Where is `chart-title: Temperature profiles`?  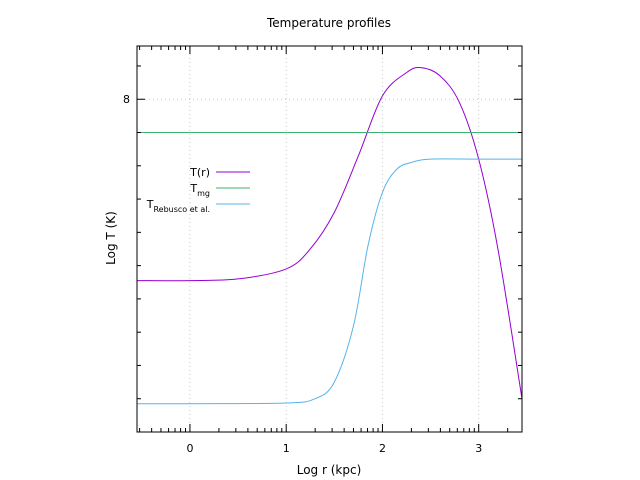
chart-title: Temperature profiles is located at coordinates (328, 23).